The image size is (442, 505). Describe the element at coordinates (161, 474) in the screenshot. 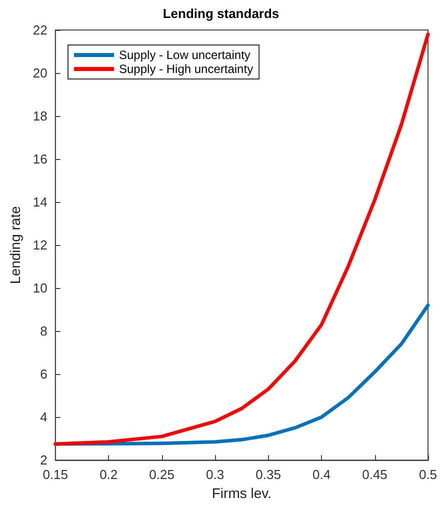

I see `x-tick-label: 0.25` at that location.